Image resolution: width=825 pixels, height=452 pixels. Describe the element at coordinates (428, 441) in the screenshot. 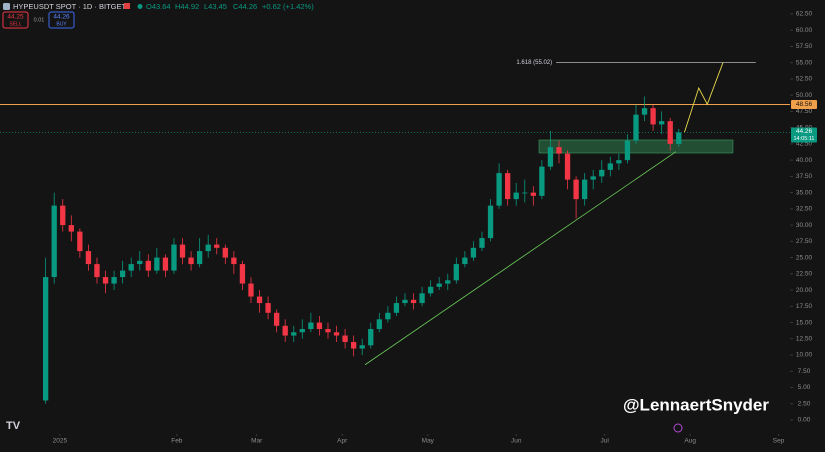

I see `x-tick-label: May` at that location.